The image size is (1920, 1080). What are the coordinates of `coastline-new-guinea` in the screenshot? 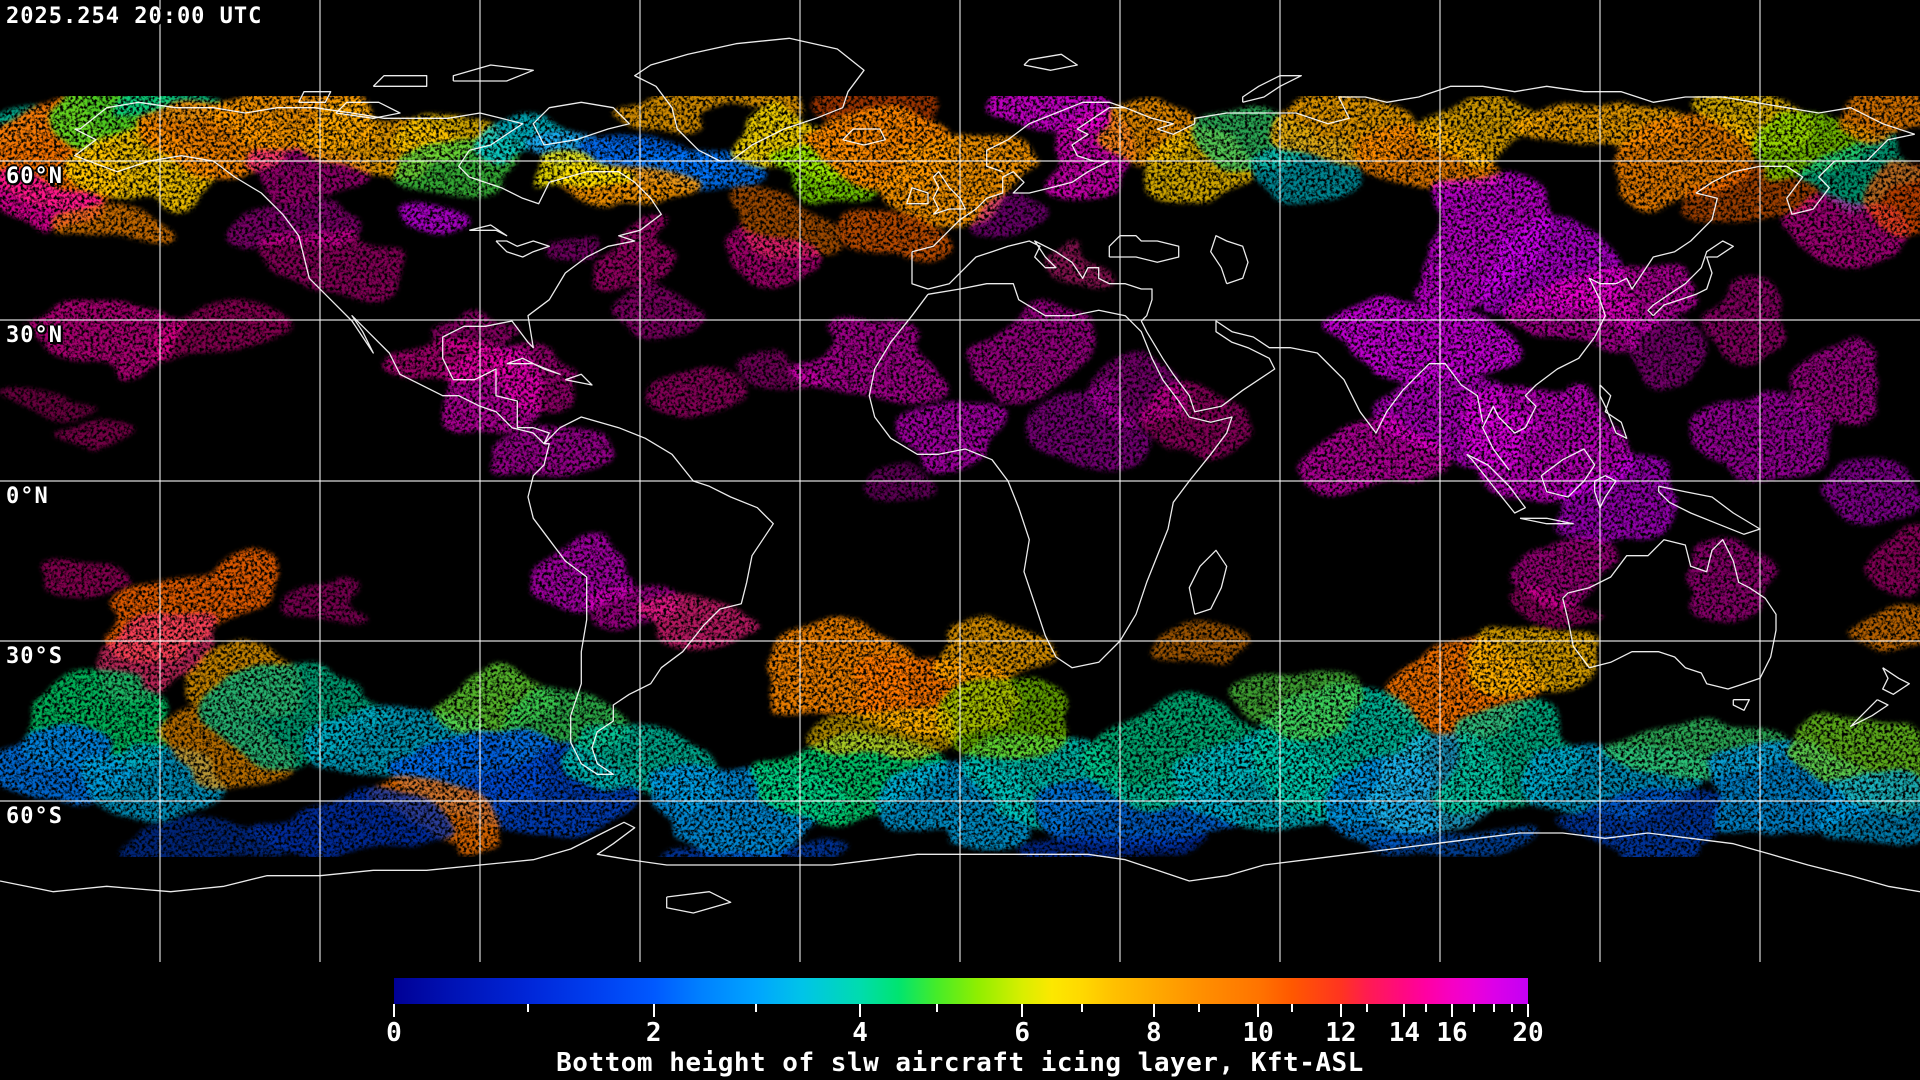 It's located at (1709, 510).